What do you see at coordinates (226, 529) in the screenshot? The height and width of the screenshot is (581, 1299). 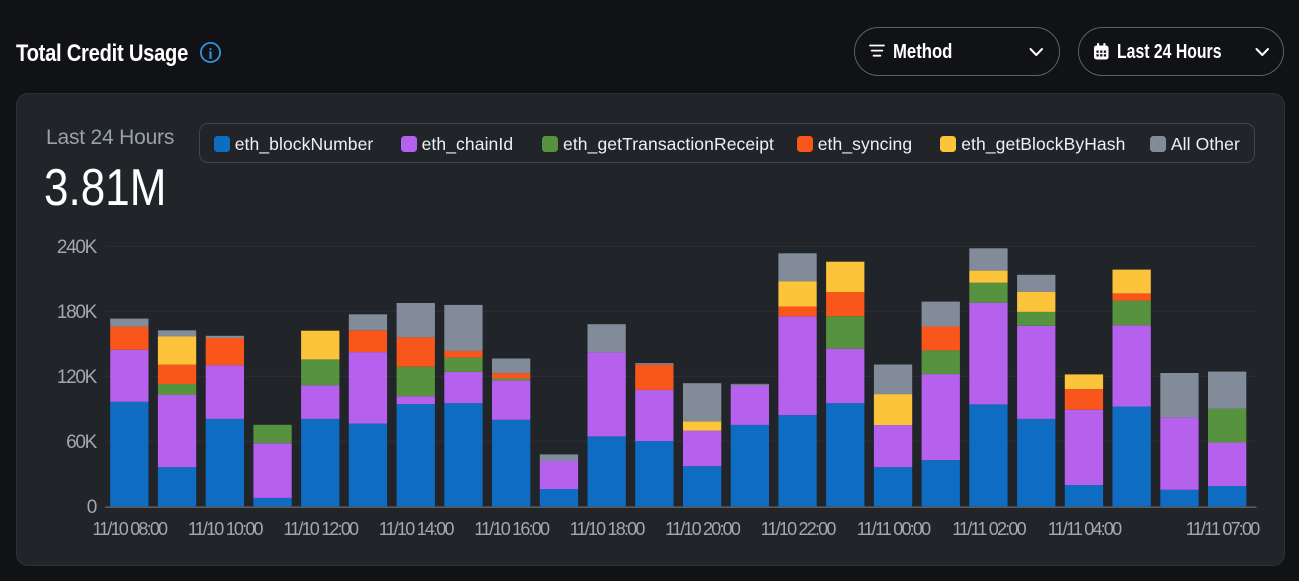 I see `svg-text: 11/10 10:00` at bounding box center [226, 529].